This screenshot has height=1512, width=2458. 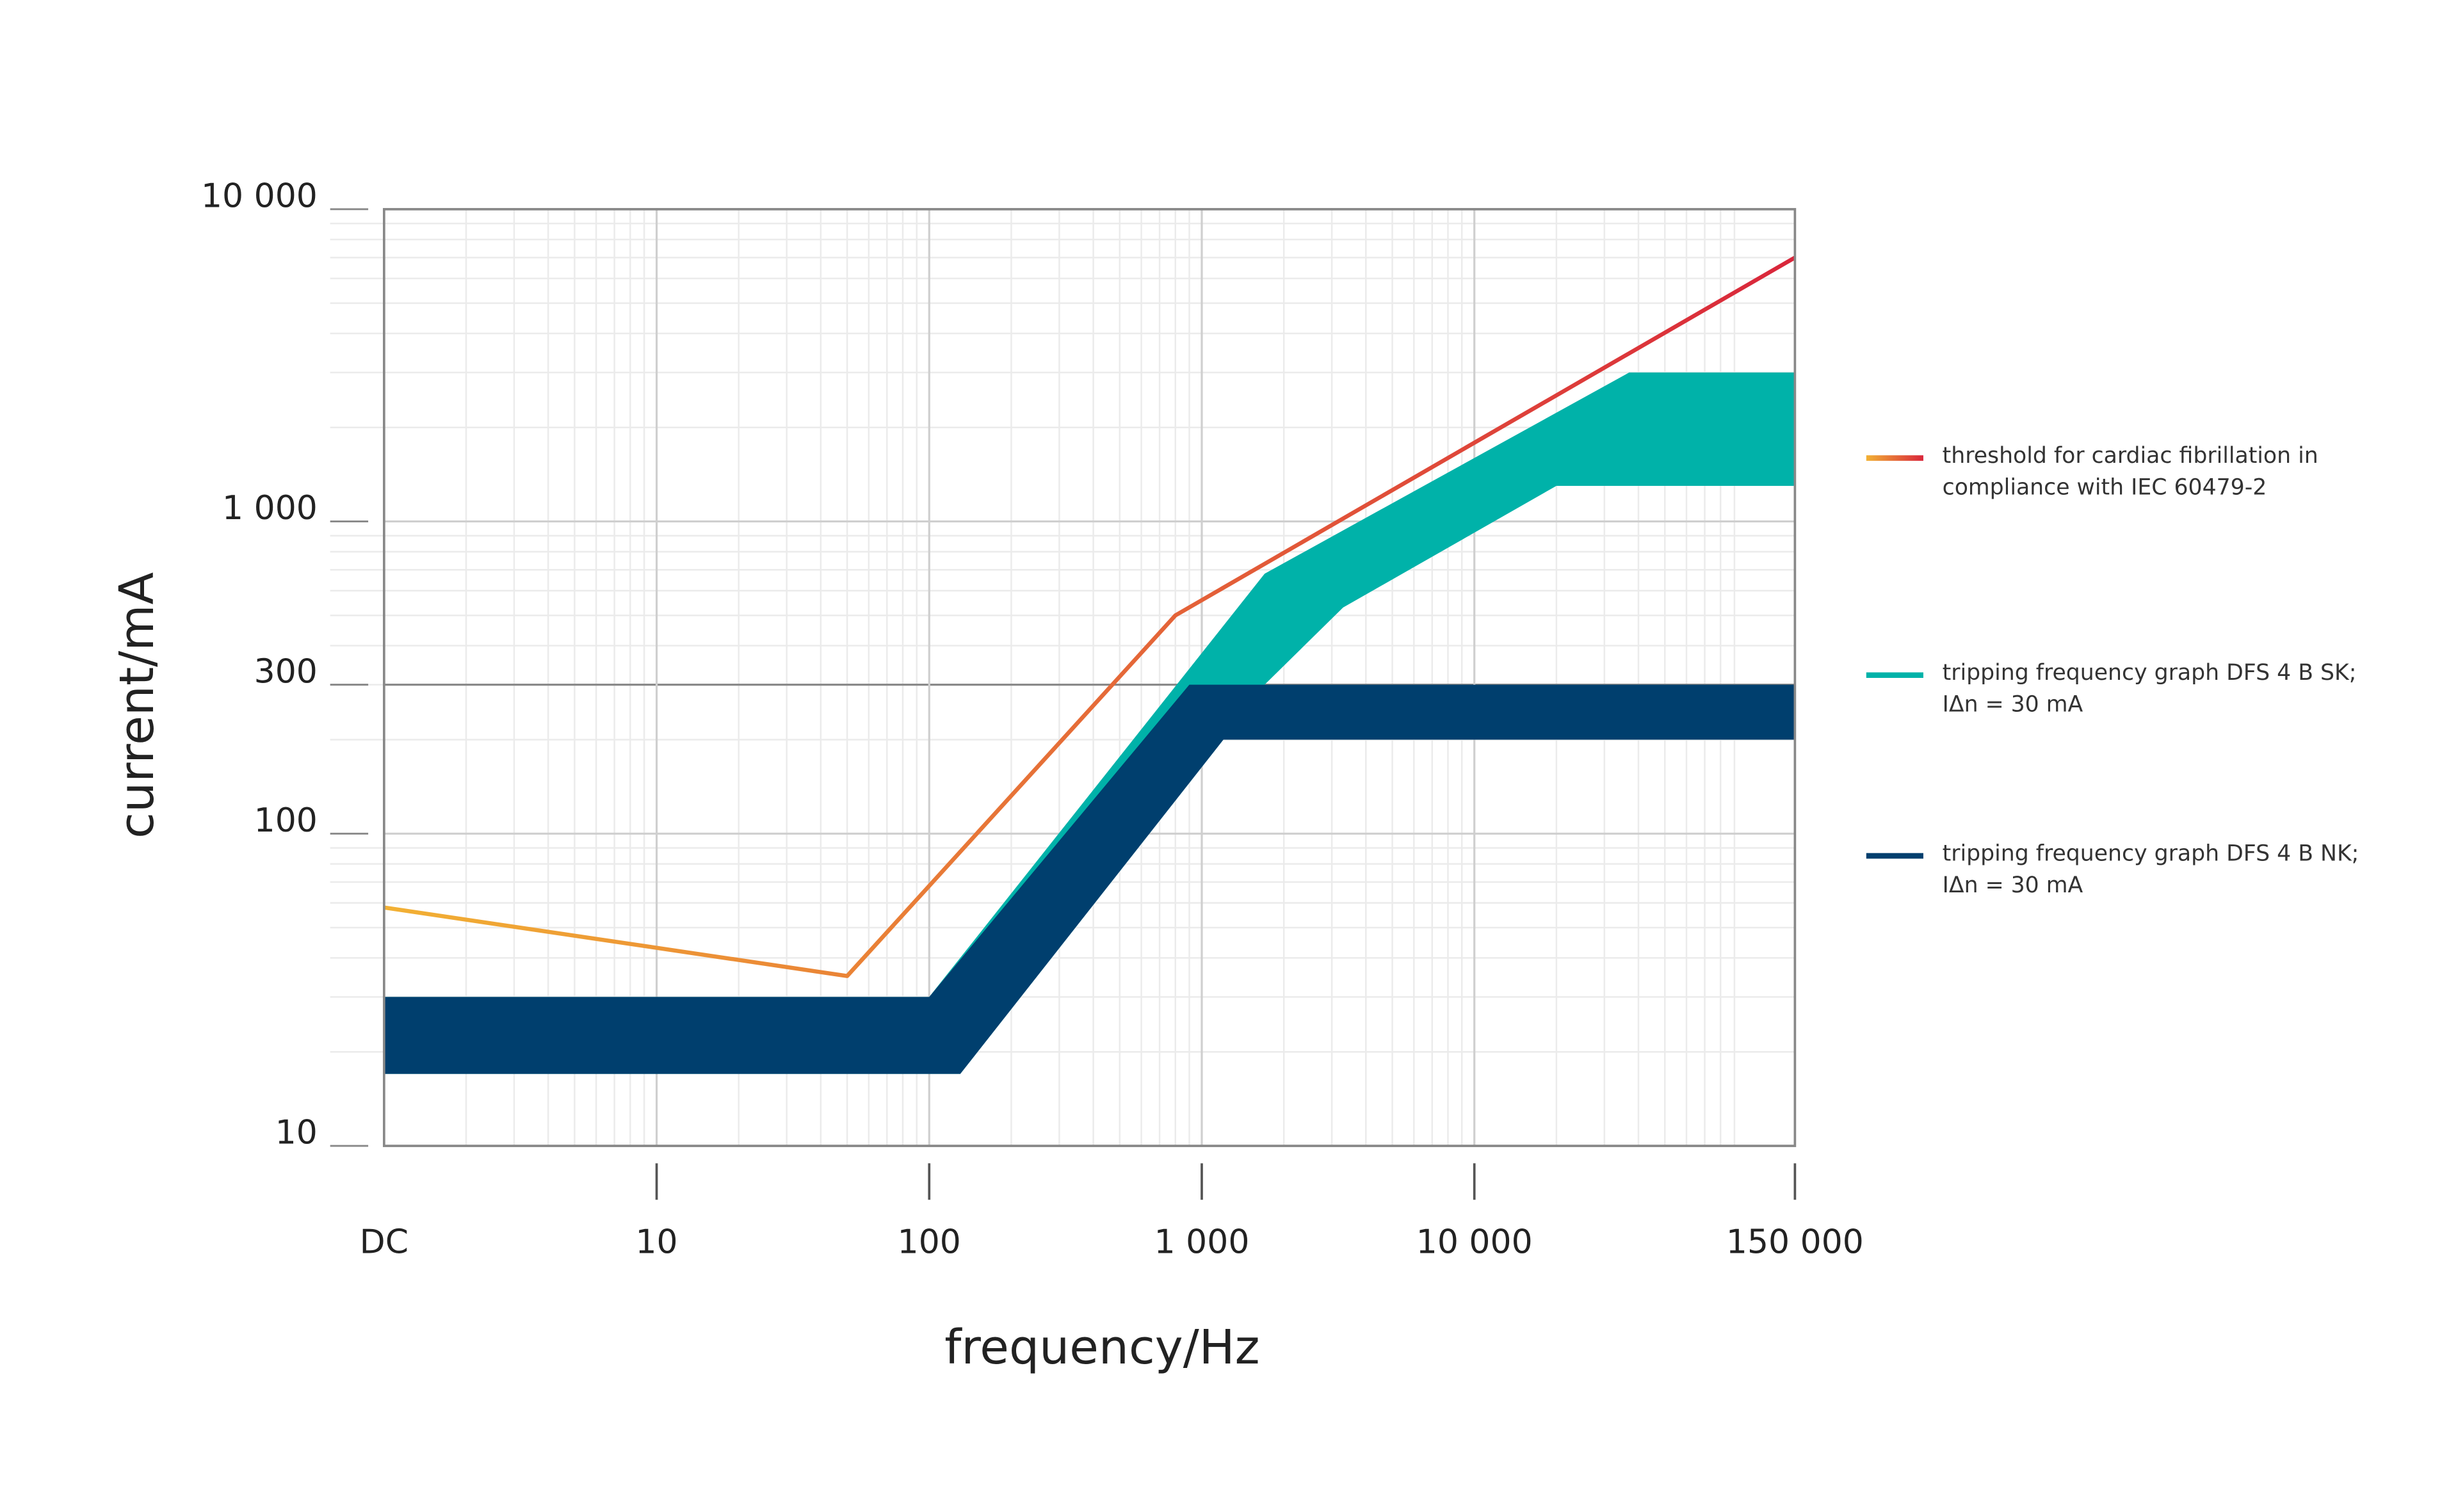 I want to click on x-tick-label: 150 000, so click(x=1795, y=1242).